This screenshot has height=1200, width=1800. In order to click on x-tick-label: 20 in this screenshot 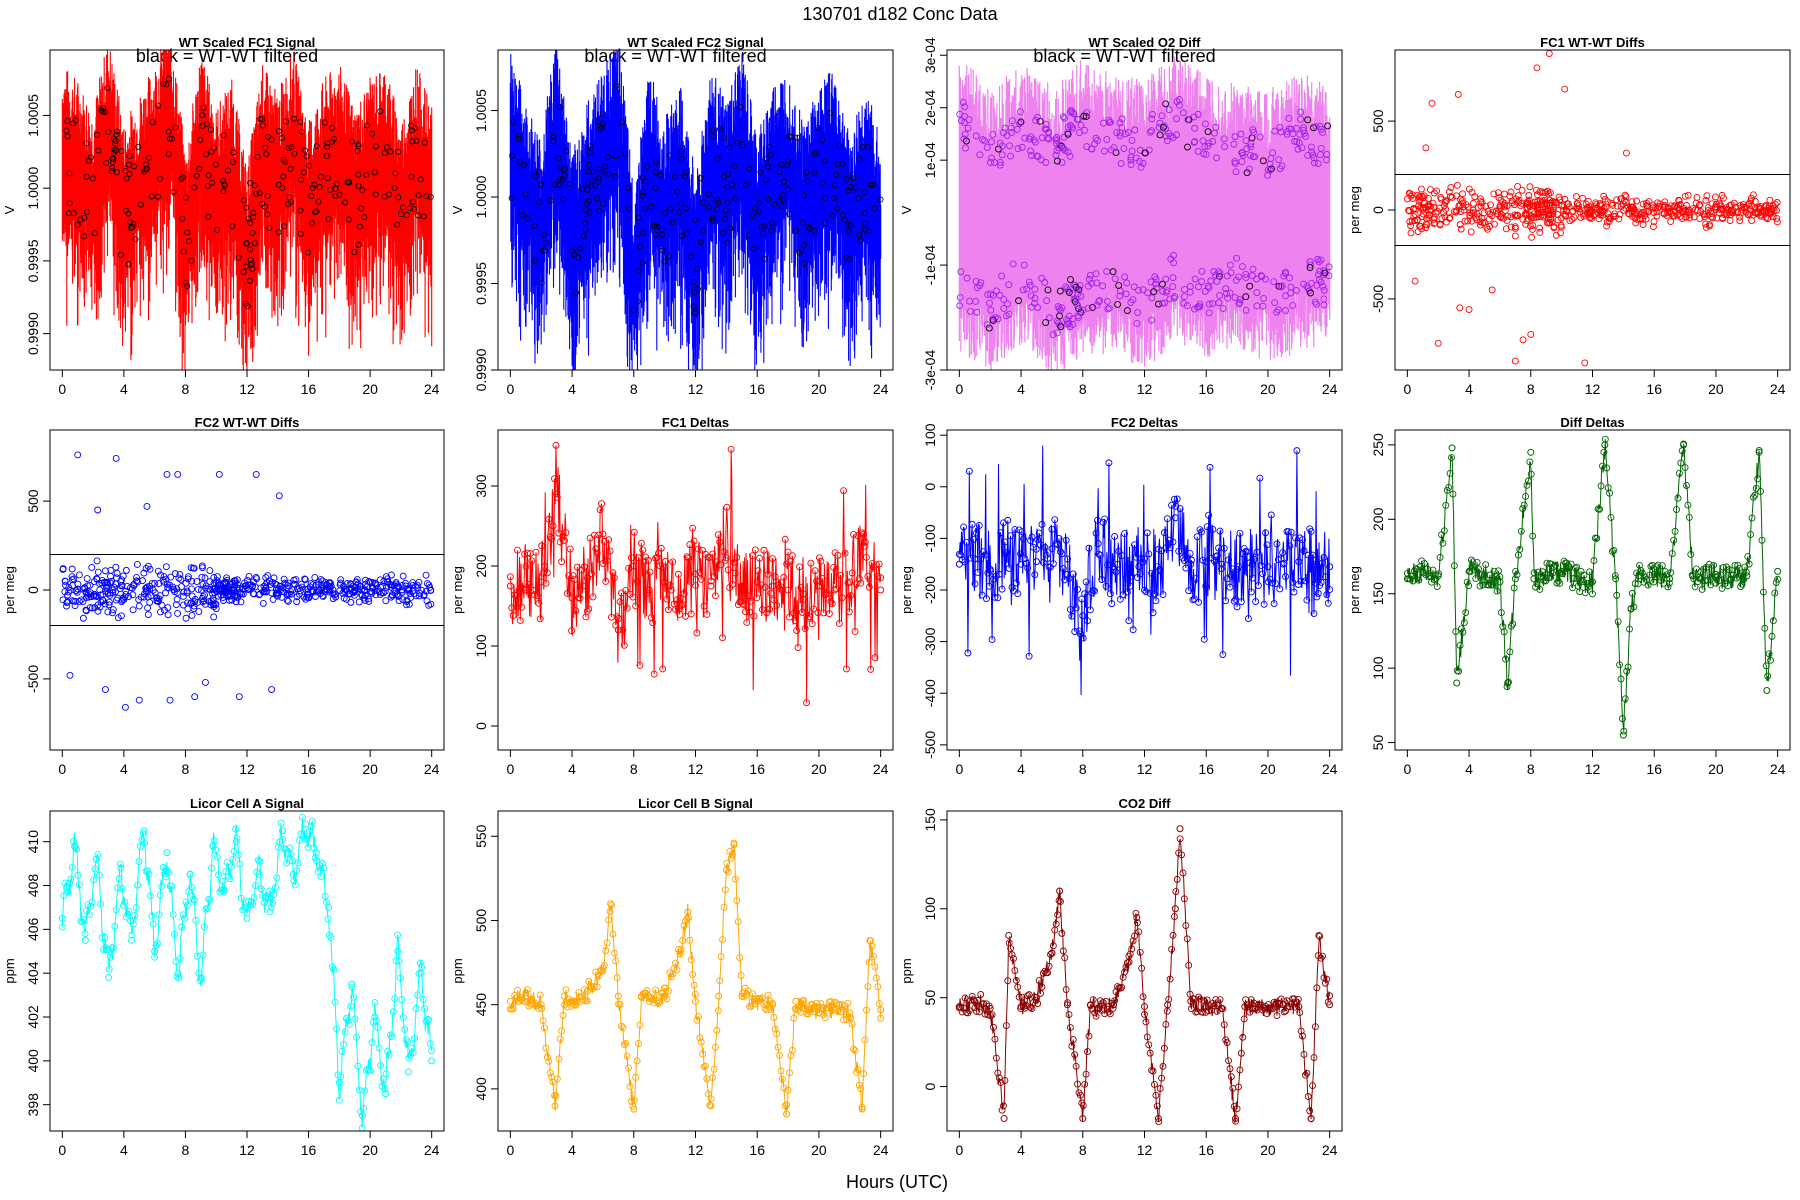, I will do `click(1716, 389)`.